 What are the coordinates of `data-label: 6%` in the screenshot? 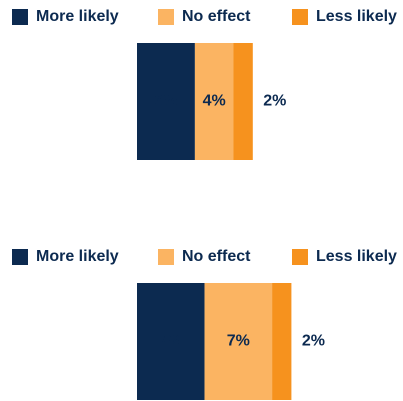 It's located at (165, 101).